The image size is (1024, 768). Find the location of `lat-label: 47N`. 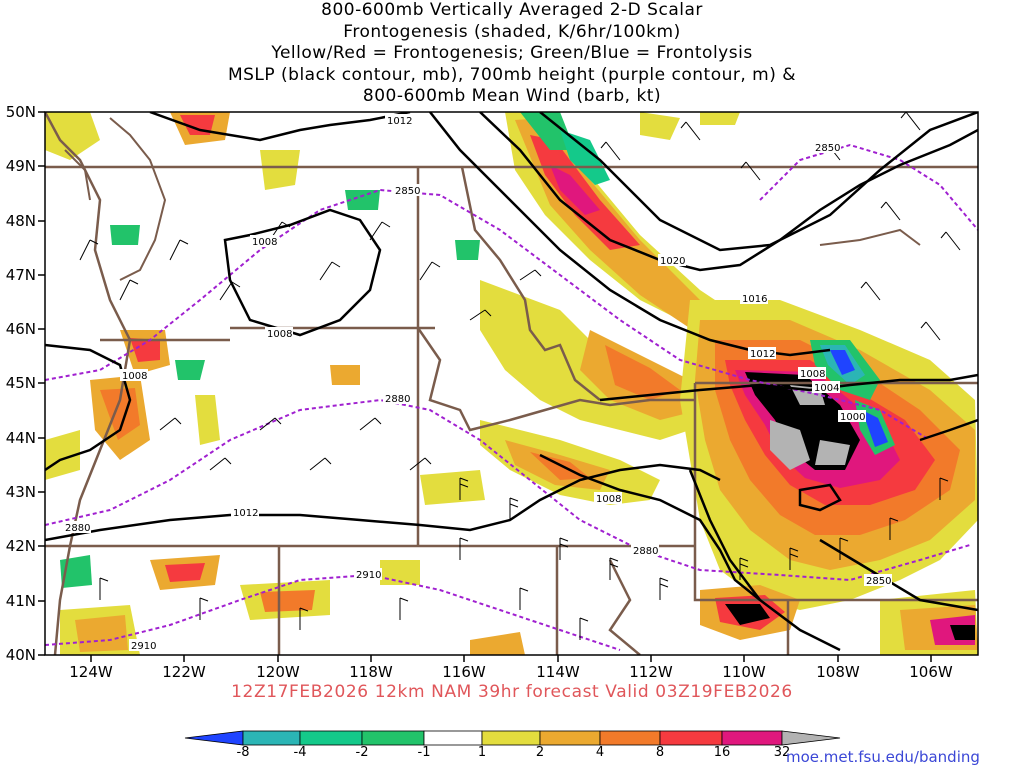

lat-label: 47N is located at coordinates (21, 275).